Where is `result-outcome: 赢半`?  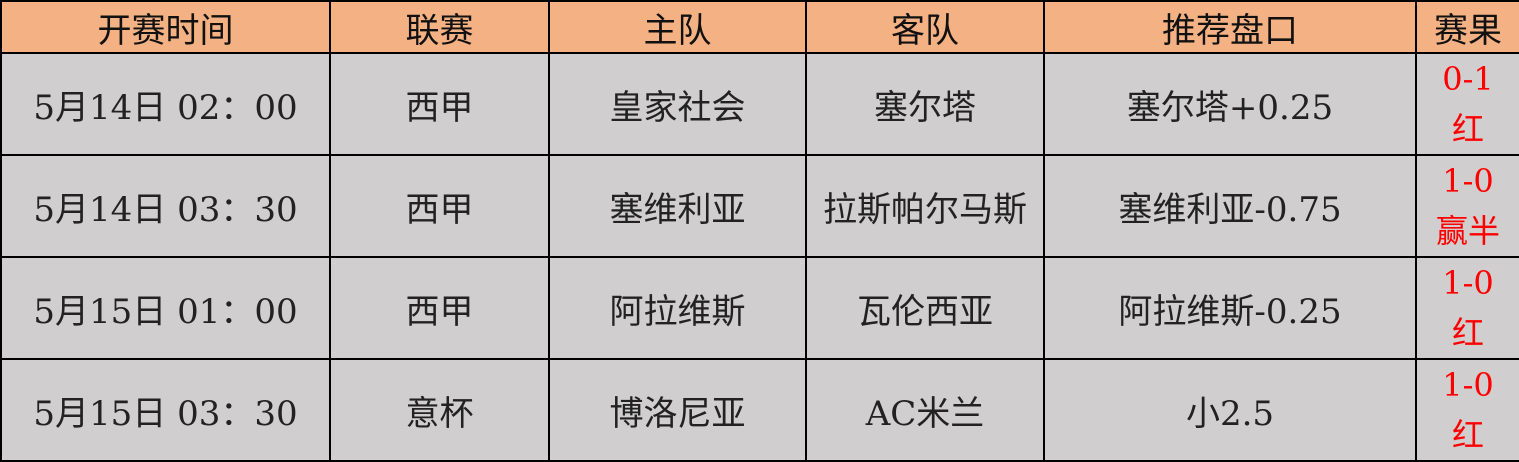 result-outcome: 赢半 is located at coordinates (1467, 231).